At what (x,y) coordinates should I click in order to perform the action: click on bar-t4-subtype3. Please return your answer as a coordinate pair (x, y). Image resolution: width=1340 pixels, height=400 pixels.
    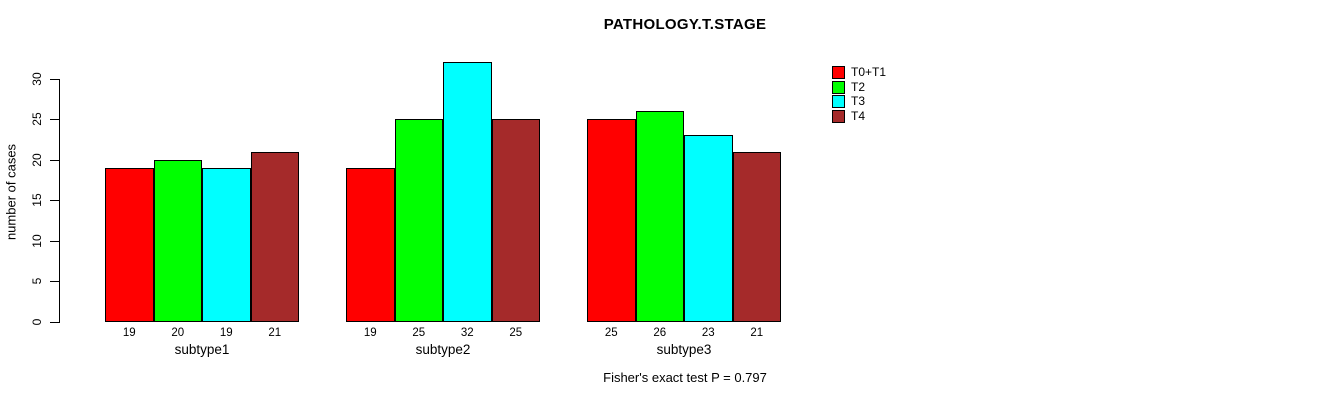
    Looking at the image, I should click on (756, 236).